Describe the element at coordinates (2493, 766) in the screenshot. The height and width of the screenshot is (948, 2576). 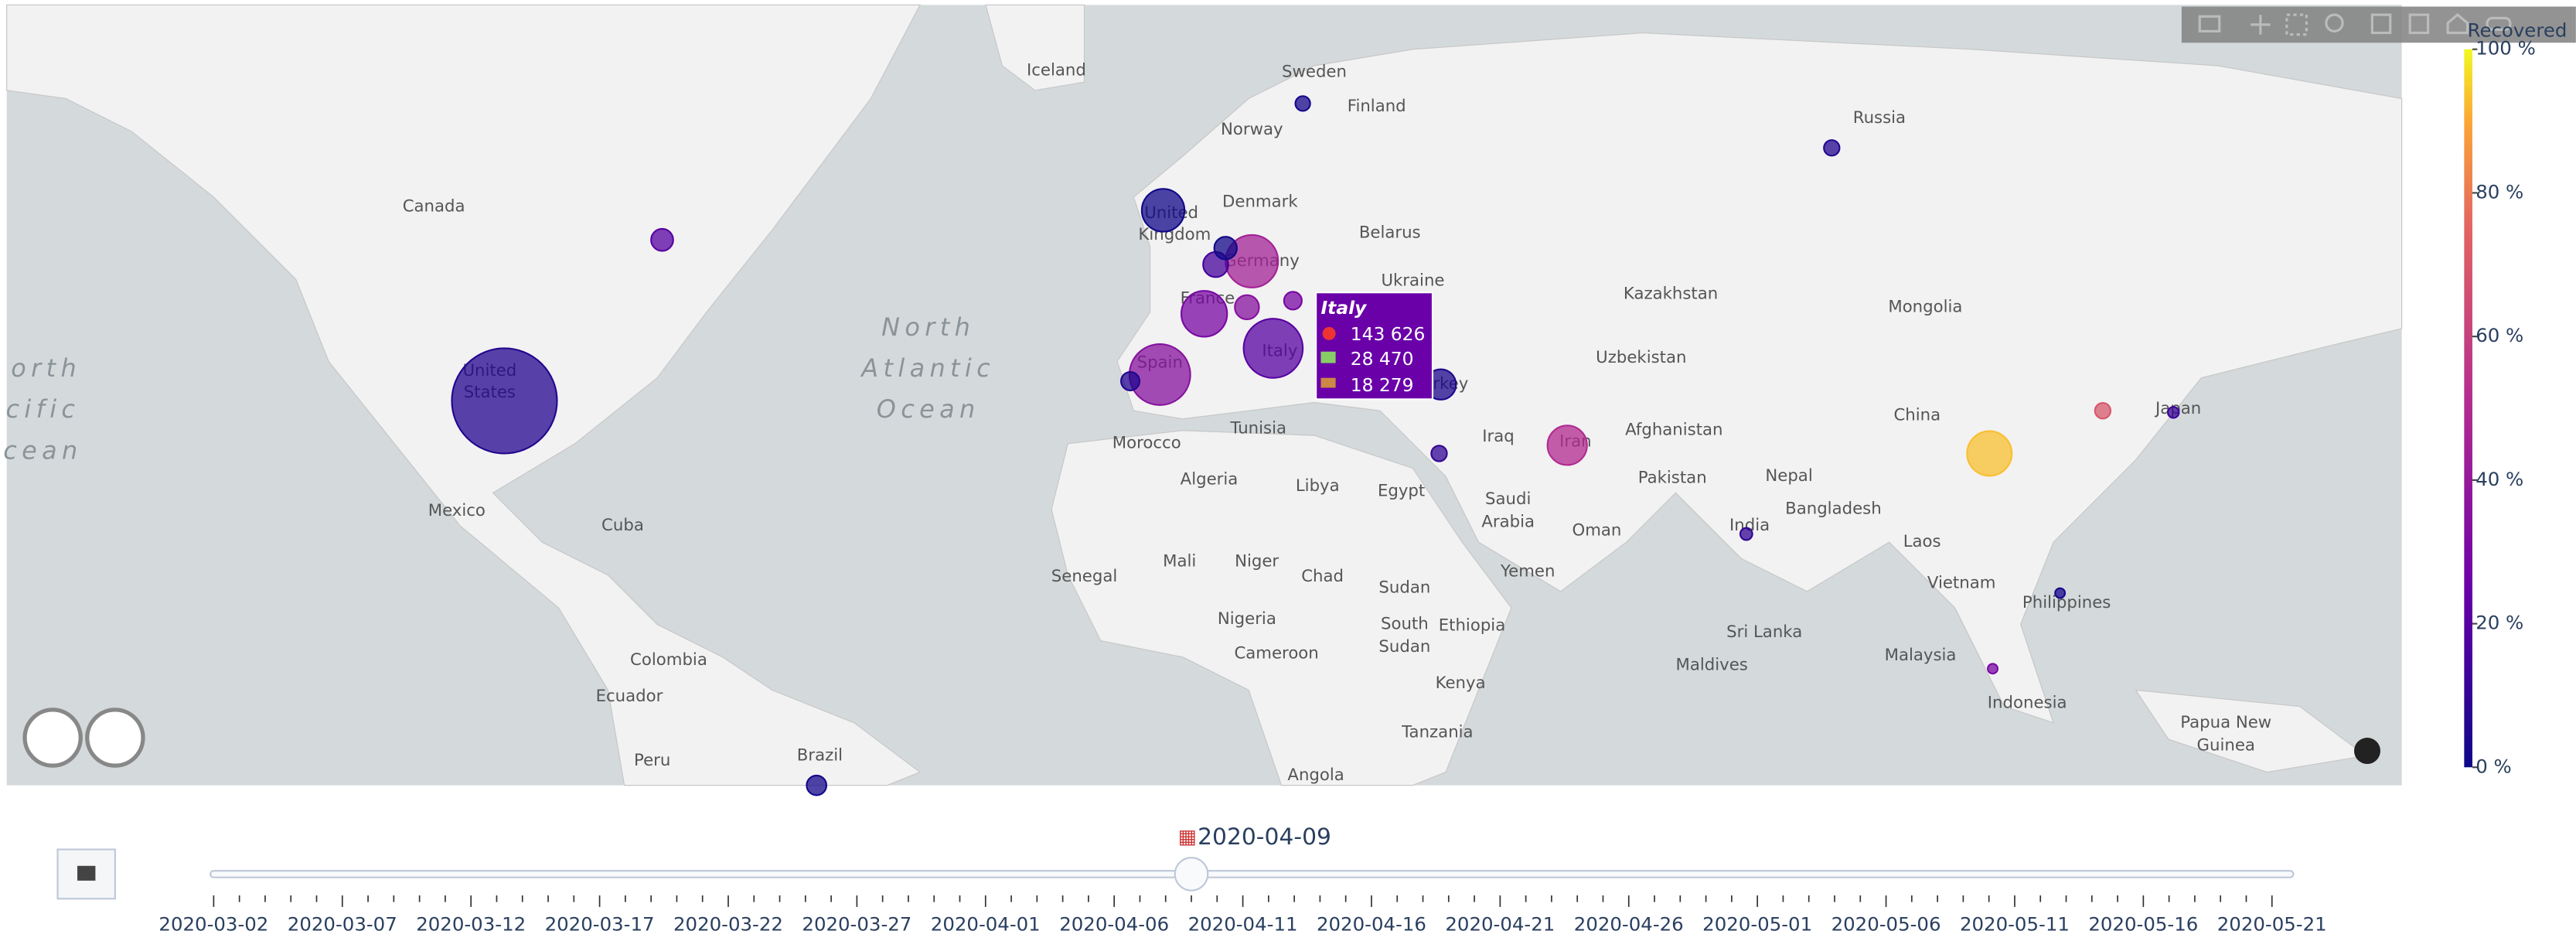
I see `colorbar-tick-label: 0 %` at that location.